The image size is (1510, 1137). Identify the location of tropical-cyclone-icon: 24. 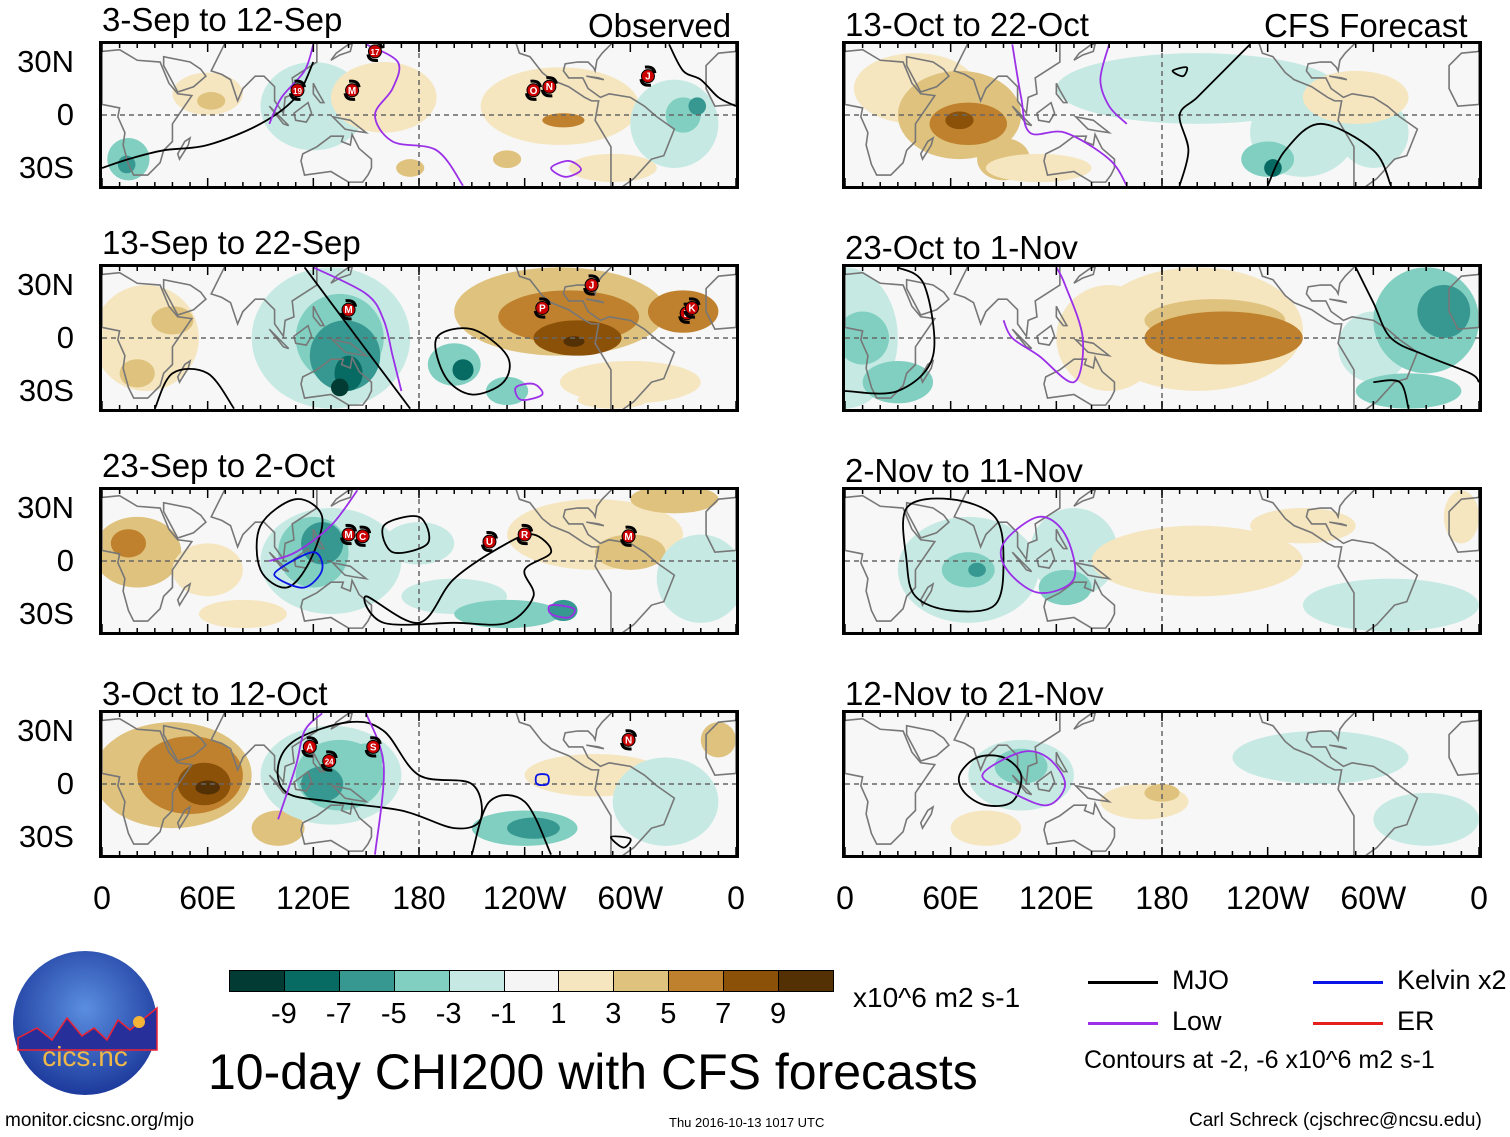
(329, 761).